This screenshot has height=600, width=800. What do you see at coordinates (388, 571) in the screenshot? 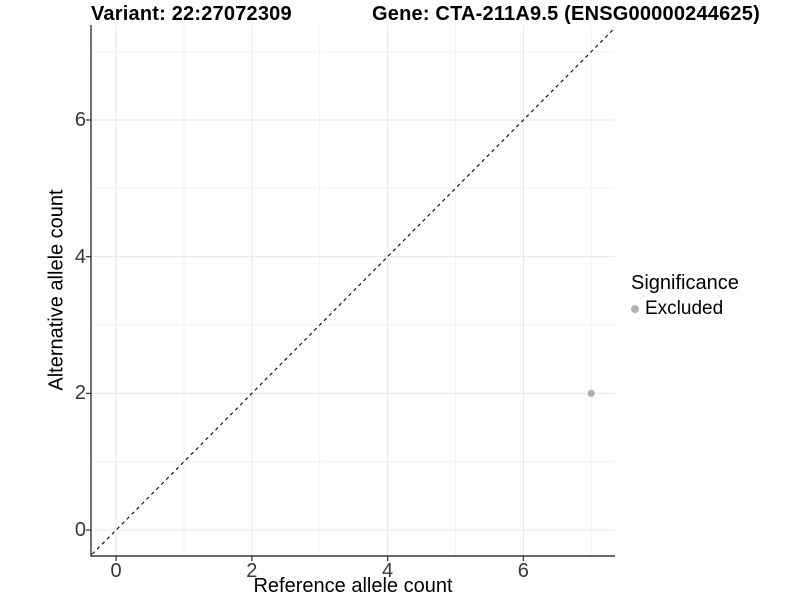
I see `x-tick-label: 4` at bounding box center [388, 571].